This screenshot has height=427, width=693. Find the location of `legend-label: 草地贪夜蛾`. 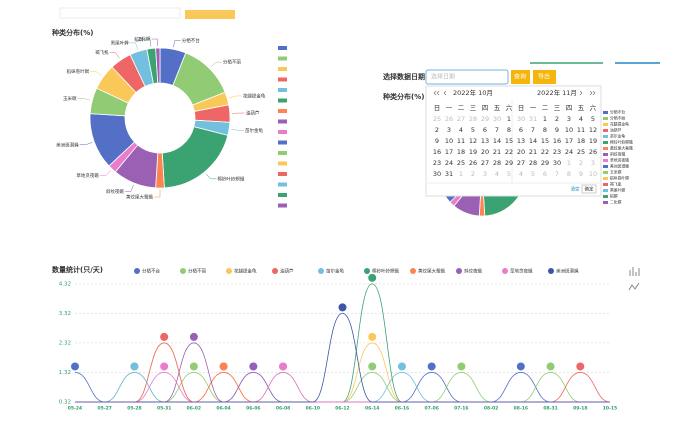

legend-label: 草地贪夜蛾 is located at coordinates (521, 271).